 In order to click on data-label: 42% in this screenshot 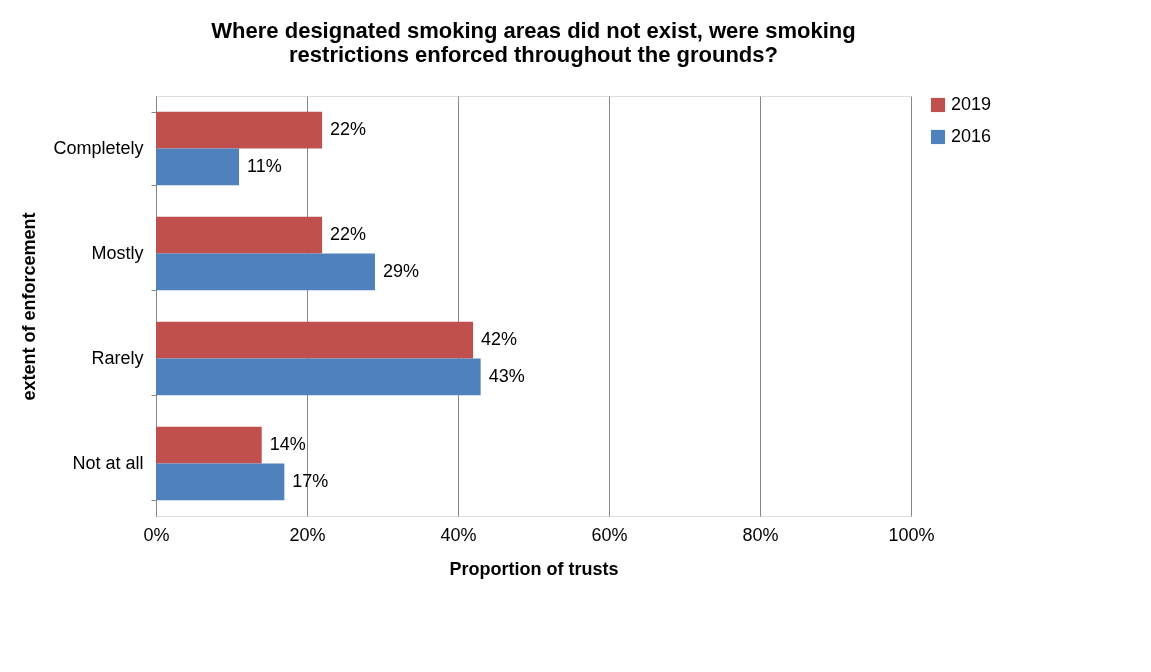, I will do `click(499, 339)`.